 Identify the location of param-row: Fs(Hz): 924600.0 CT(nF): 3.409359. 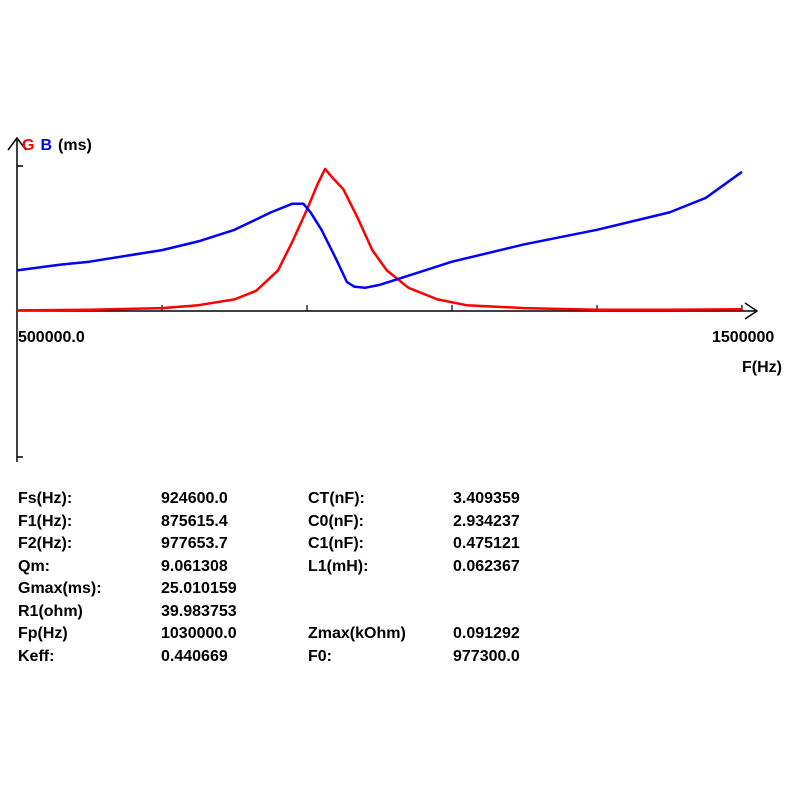
(298, 499).